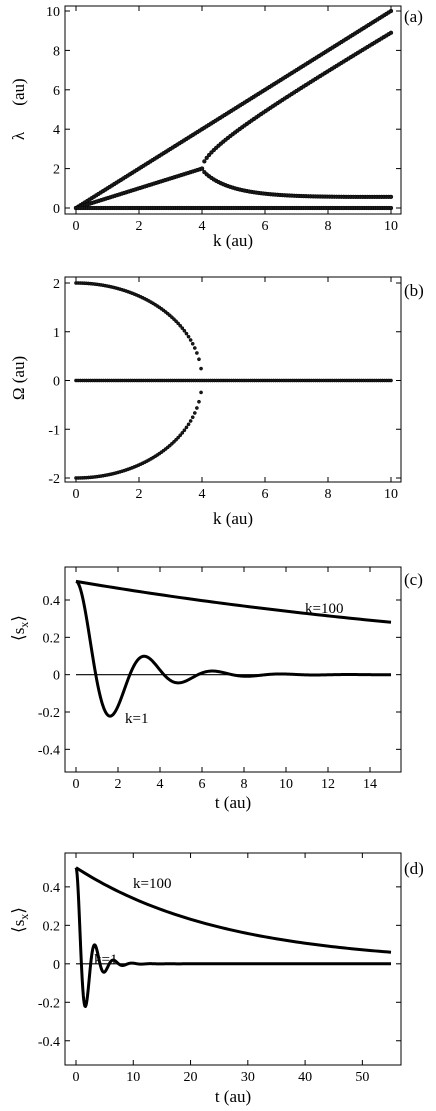 This screenshot has width=436, height=1111. I want to click on panel-b-ylabel: Ω (au), so click(18, 378).